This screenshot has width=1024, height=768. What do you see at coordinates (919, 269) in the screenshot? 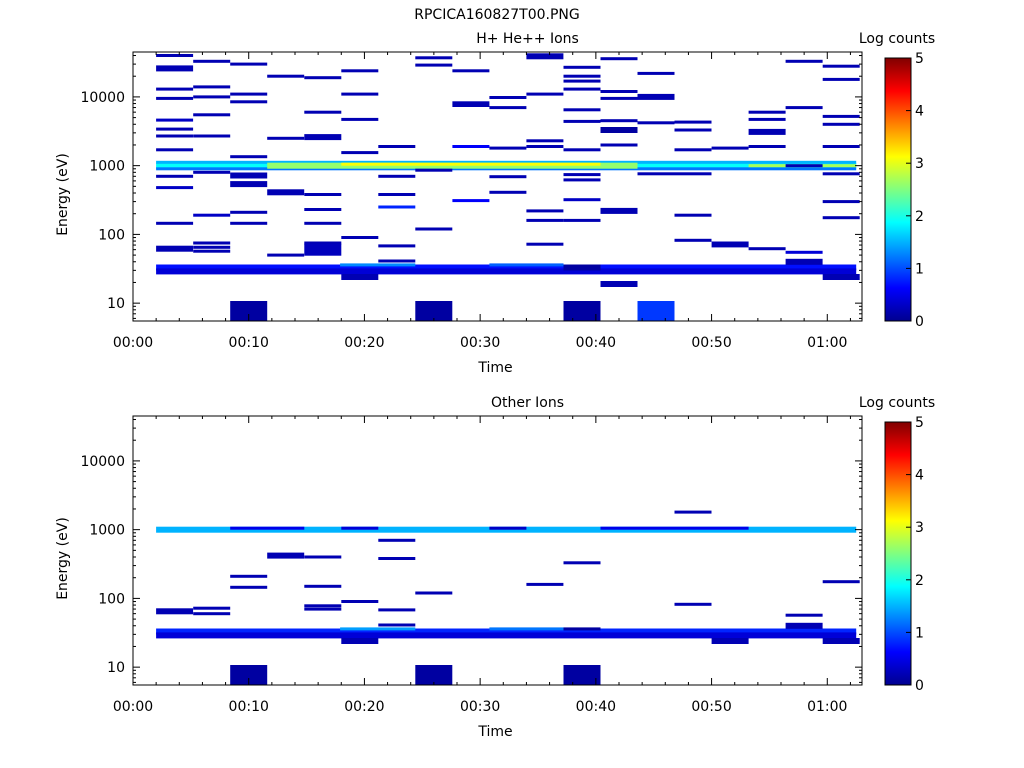
I see `colorbar-tick-label: 1` at bounding box center [919, 269].